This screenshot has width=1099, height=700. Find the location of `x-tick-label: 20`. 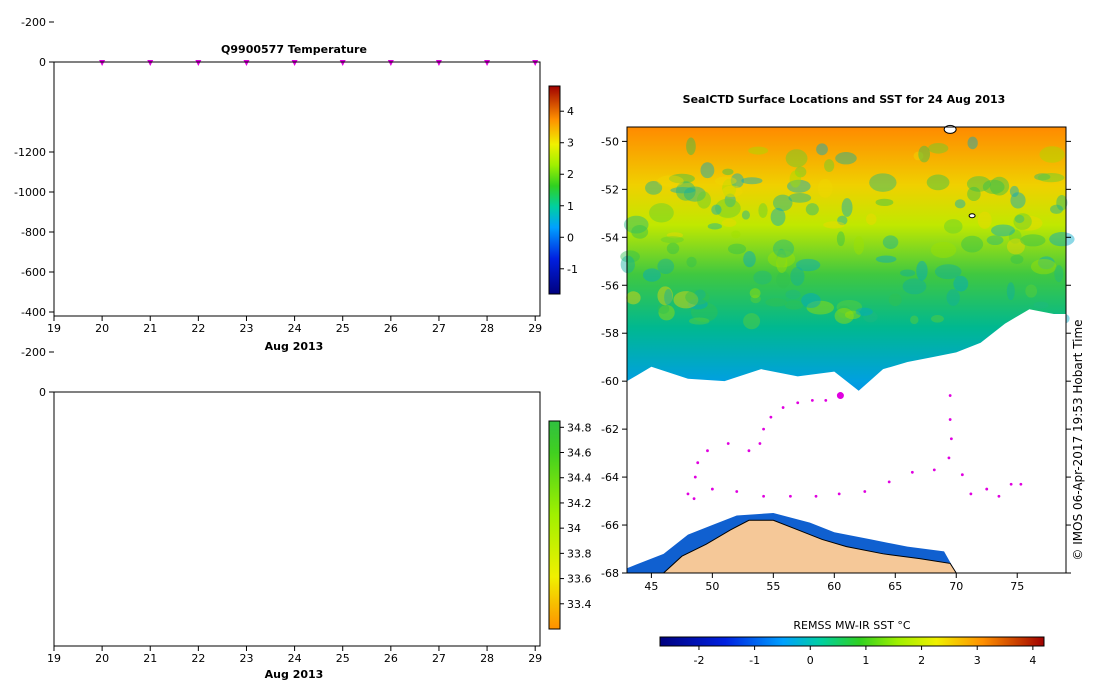

x-tick-label: 20 is located at coordinates (102, 658).